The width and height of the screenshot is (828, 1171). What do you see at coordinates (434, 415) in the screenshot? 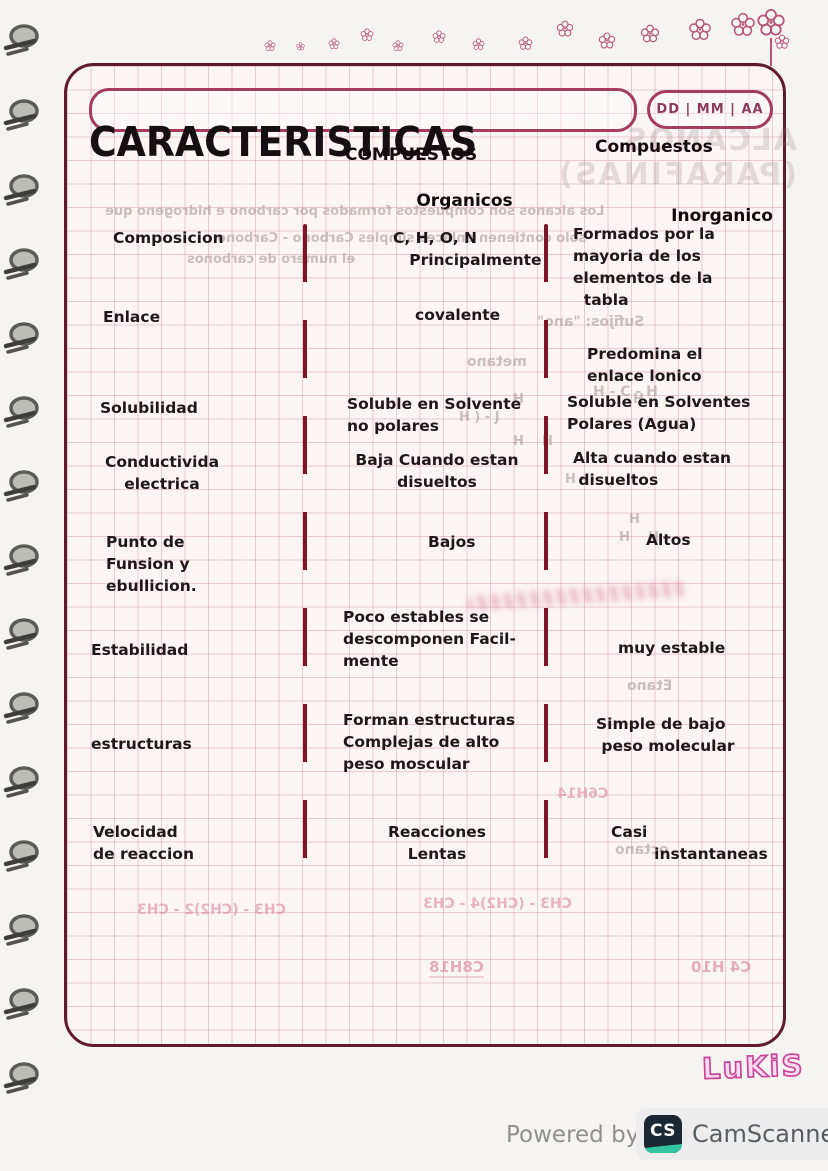
I see `cell-organic: Soluble en Solvente no polares` at bounding box center [434, 415].